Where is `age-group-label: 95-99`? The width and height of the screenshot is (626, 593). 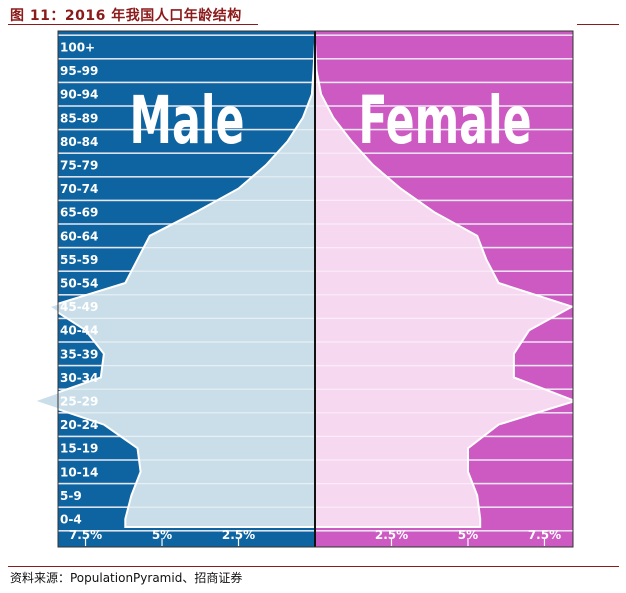
age-group-label: 95-99 is located at coordinates (79, 71).